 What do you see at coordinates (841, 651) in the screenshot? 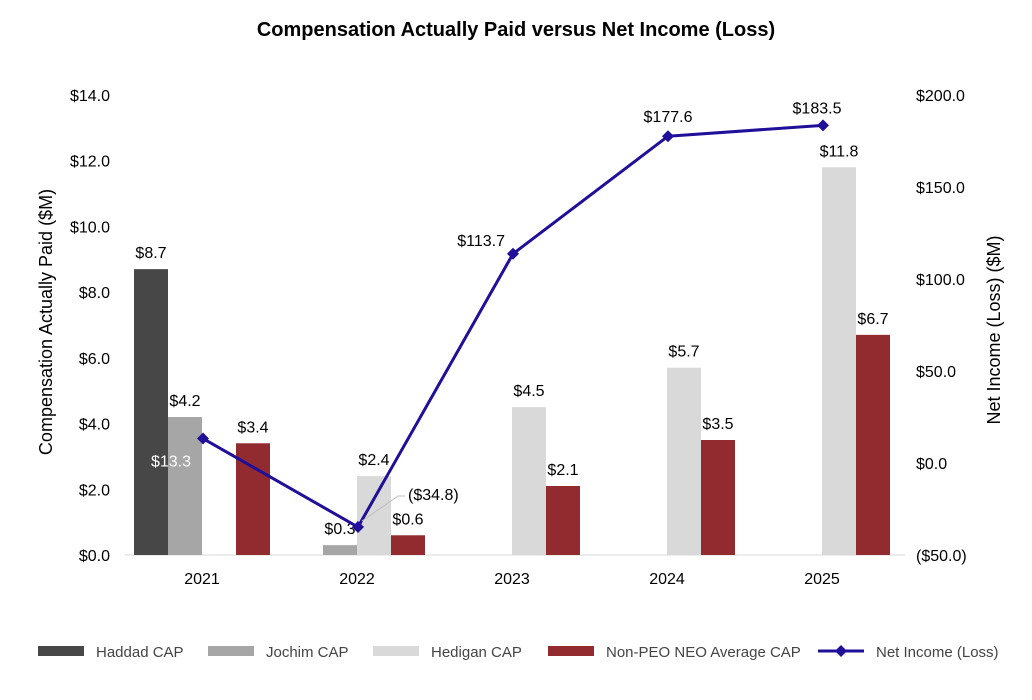
I see `legend-marker` at bounding box center [841, 651].